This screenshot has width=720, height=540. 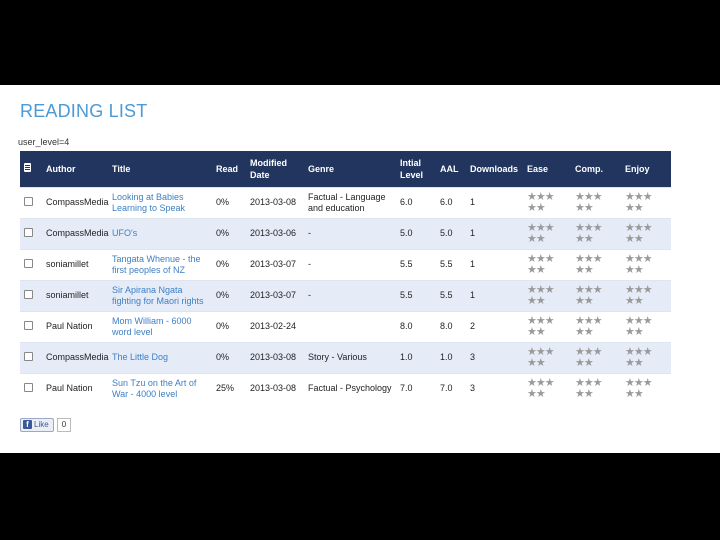 I want to click on select-all-header, so click(x=31, y=169).